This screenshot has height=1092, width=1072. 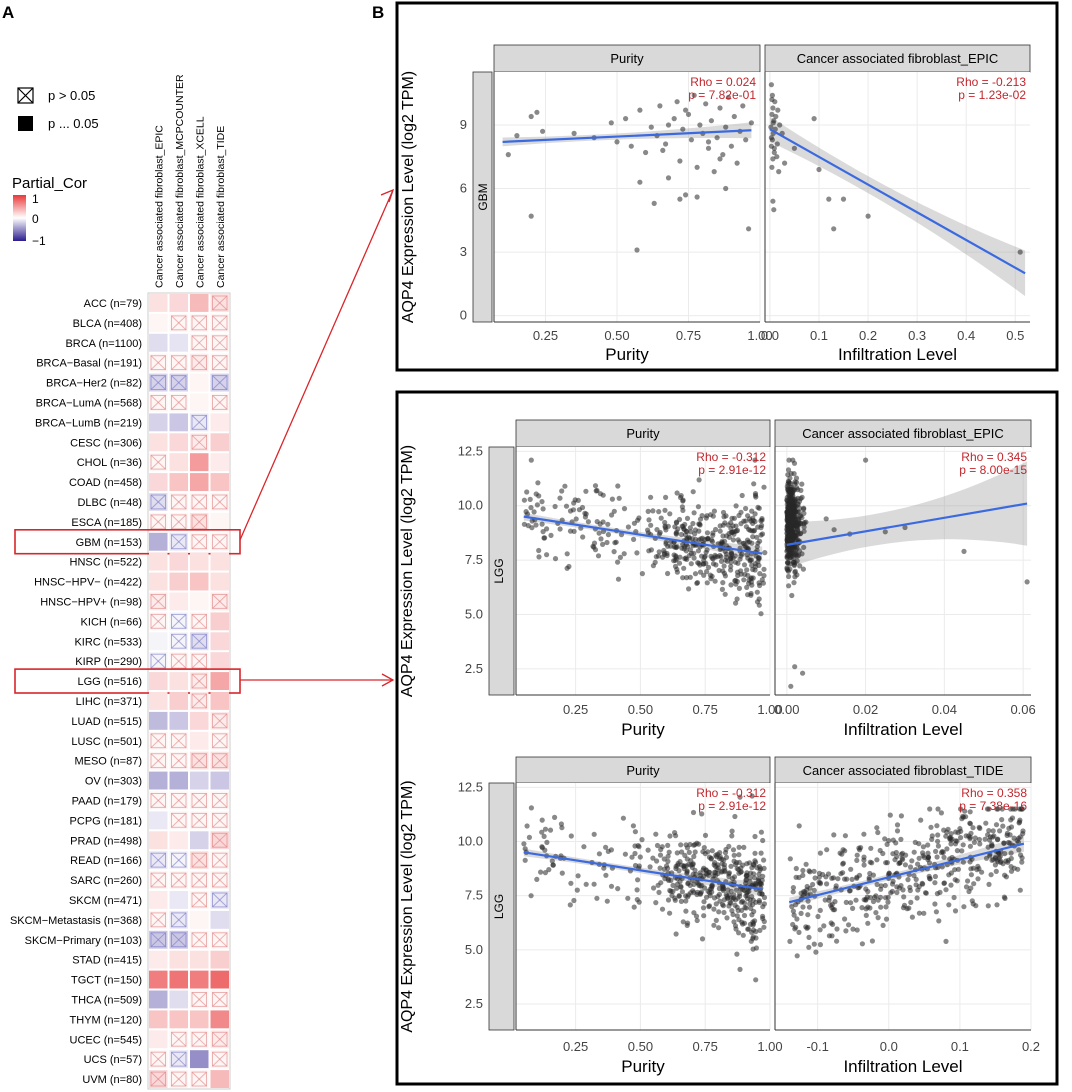 I want to click on heatmap-column-label: Cancer associated fibroblast_EPIC, so click(x=159, y=206).